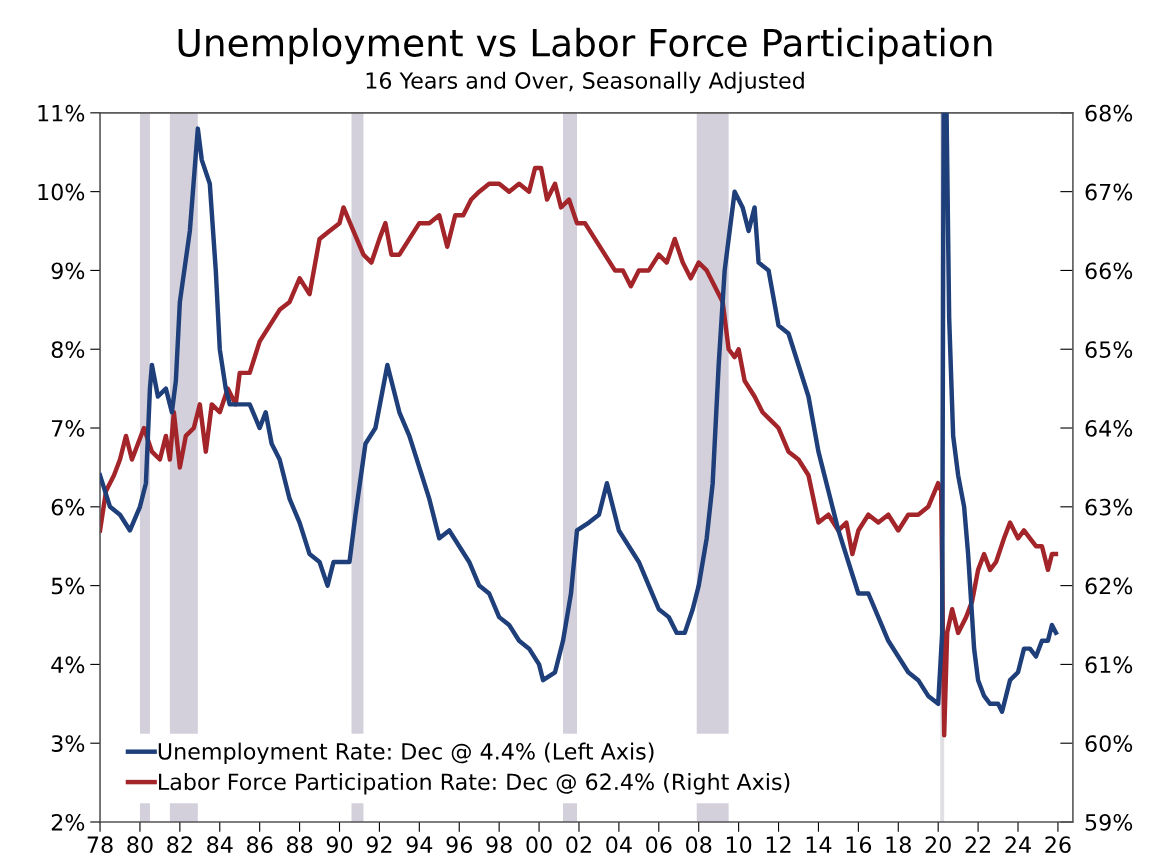 The image size is (1170, 868). I want to click on x-tick-label: 22, so click(978, 844).